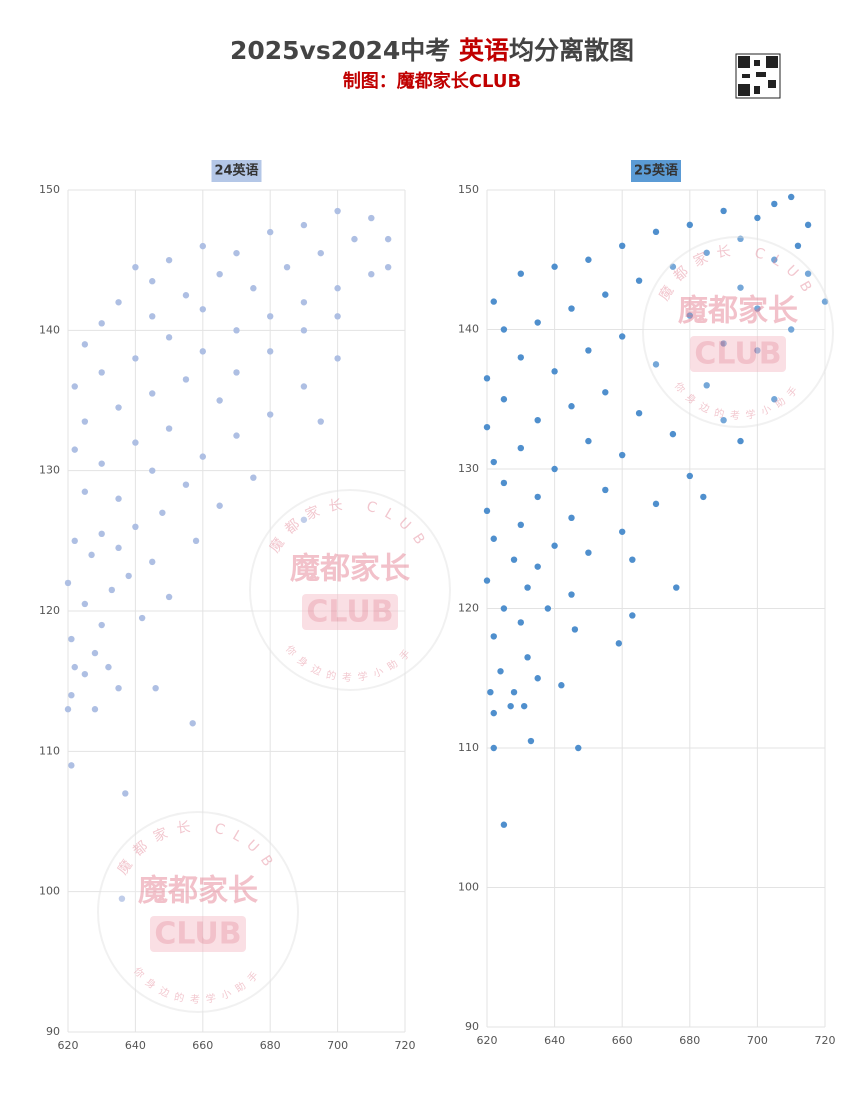  I want to click on y-tick-label: 140, so click(468, 329).